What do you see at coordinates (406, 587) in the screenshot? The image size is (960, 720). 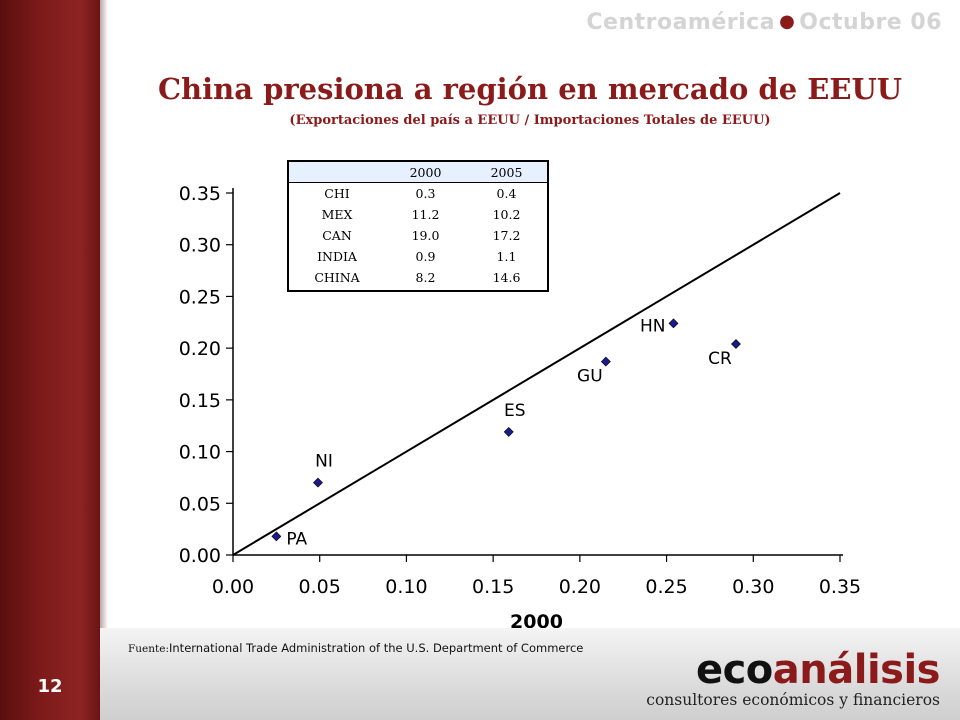 I see `x-tick-label: 0.10` at bounding box center [406, 587].